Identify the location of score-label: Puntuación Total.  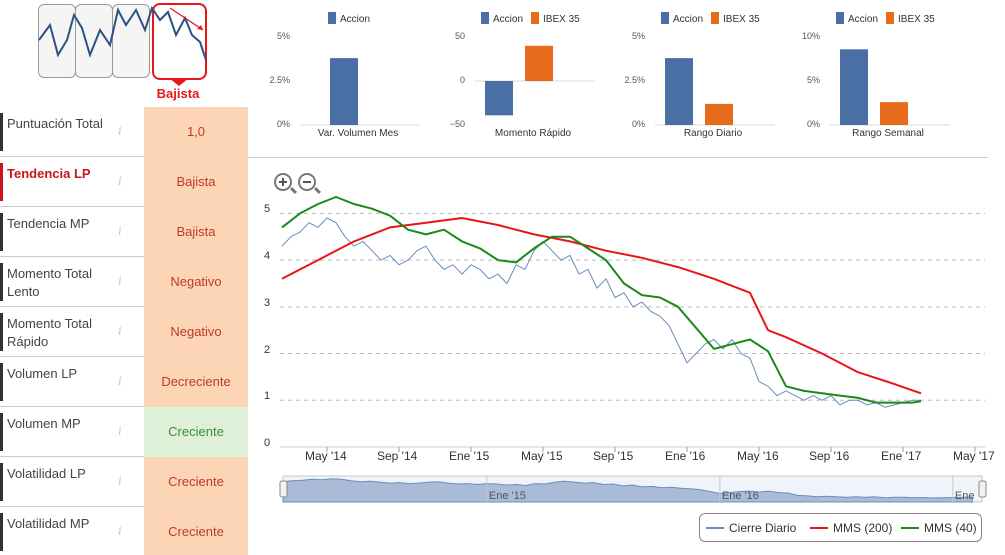
(55, 123).